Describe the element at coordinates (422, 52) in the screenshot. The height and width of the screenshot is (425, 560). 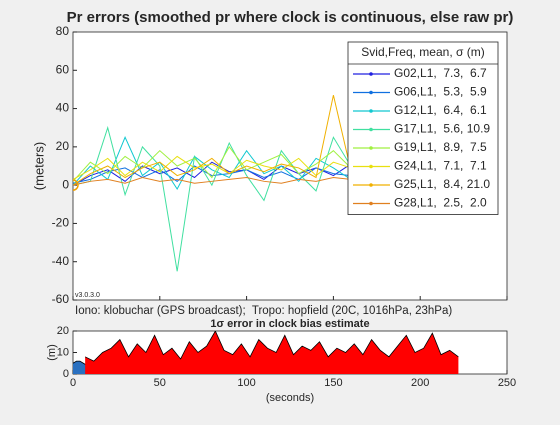
I see `legend-title: Svid,Freq, mean, σ (m)` at that location.